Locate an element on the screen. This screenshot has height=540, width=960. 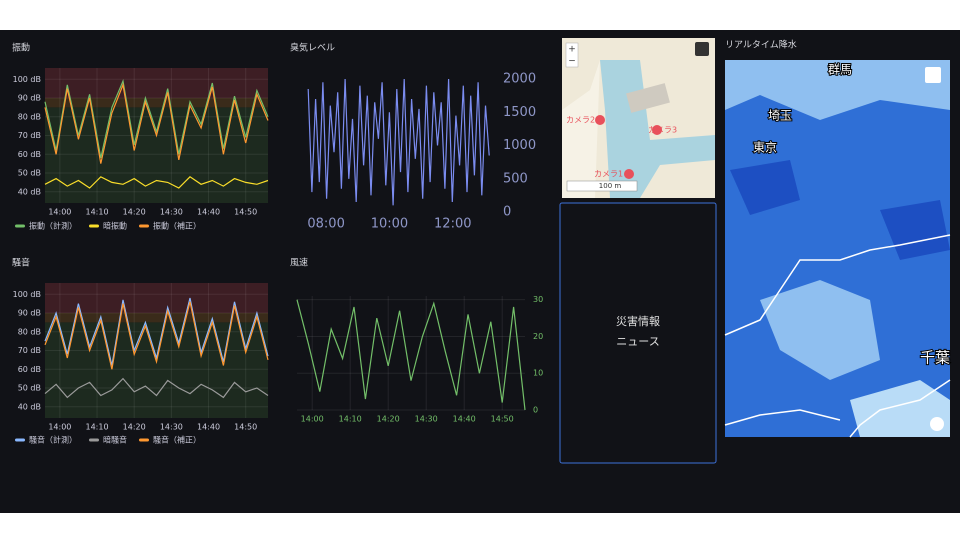
news-text: ニュース is located at coordinates (637, 341).